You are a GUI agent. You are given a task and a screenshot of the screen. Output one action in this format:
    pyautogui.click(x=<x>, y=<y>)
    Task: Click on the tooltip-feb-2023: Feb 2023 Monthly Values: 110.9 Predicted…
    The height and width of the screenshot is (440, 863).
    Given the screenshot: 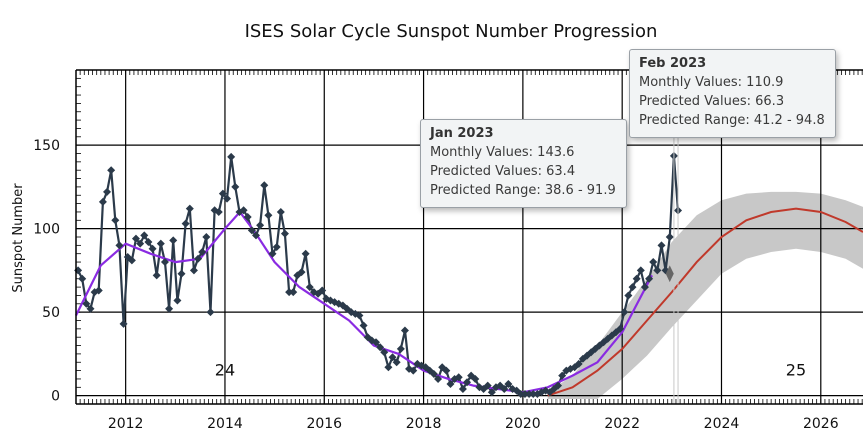 What is the action you would take?
    pyautogui.click(x=732, y=93)
    